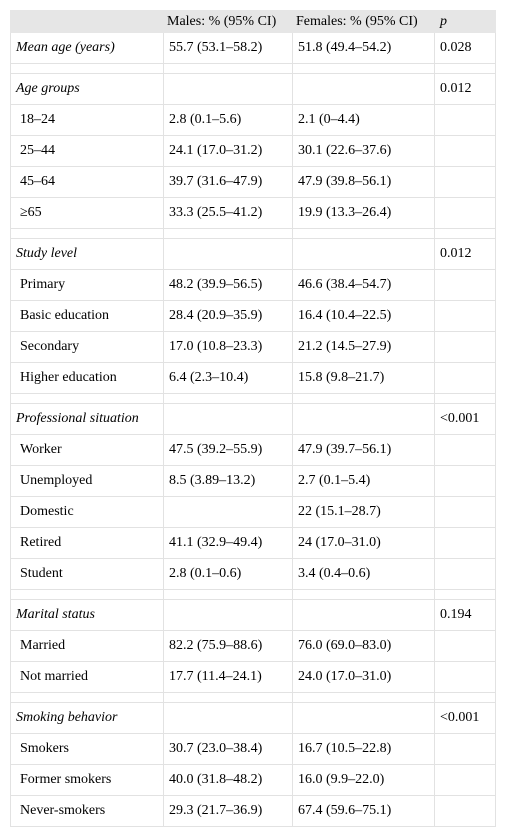 The height and width of the screenshot is (834, 505). I want to click on table-cell: 28.4 (20.9–35.9), so click(228, 316).